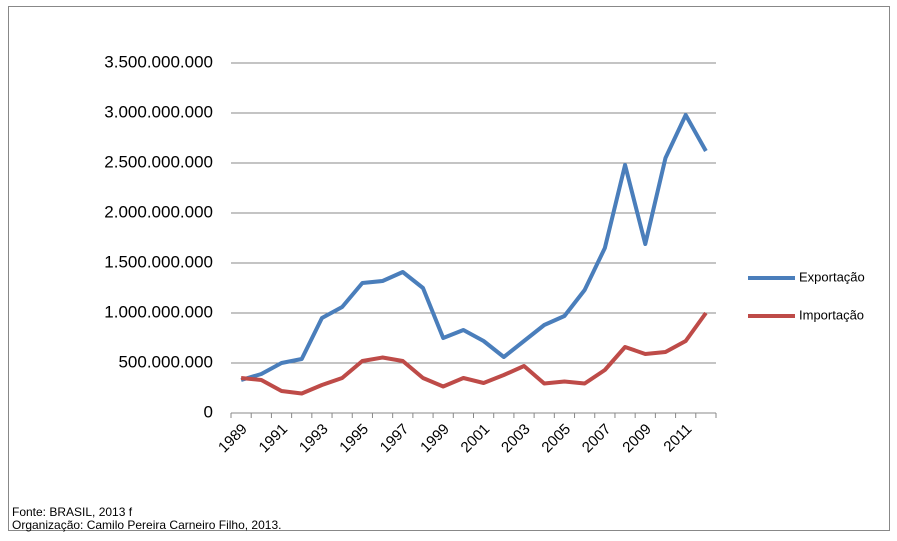  What do you see at coordinates (208, 411) in the screenshot?
I see `y-tick-label: 0` at bounding box center [208, 411].